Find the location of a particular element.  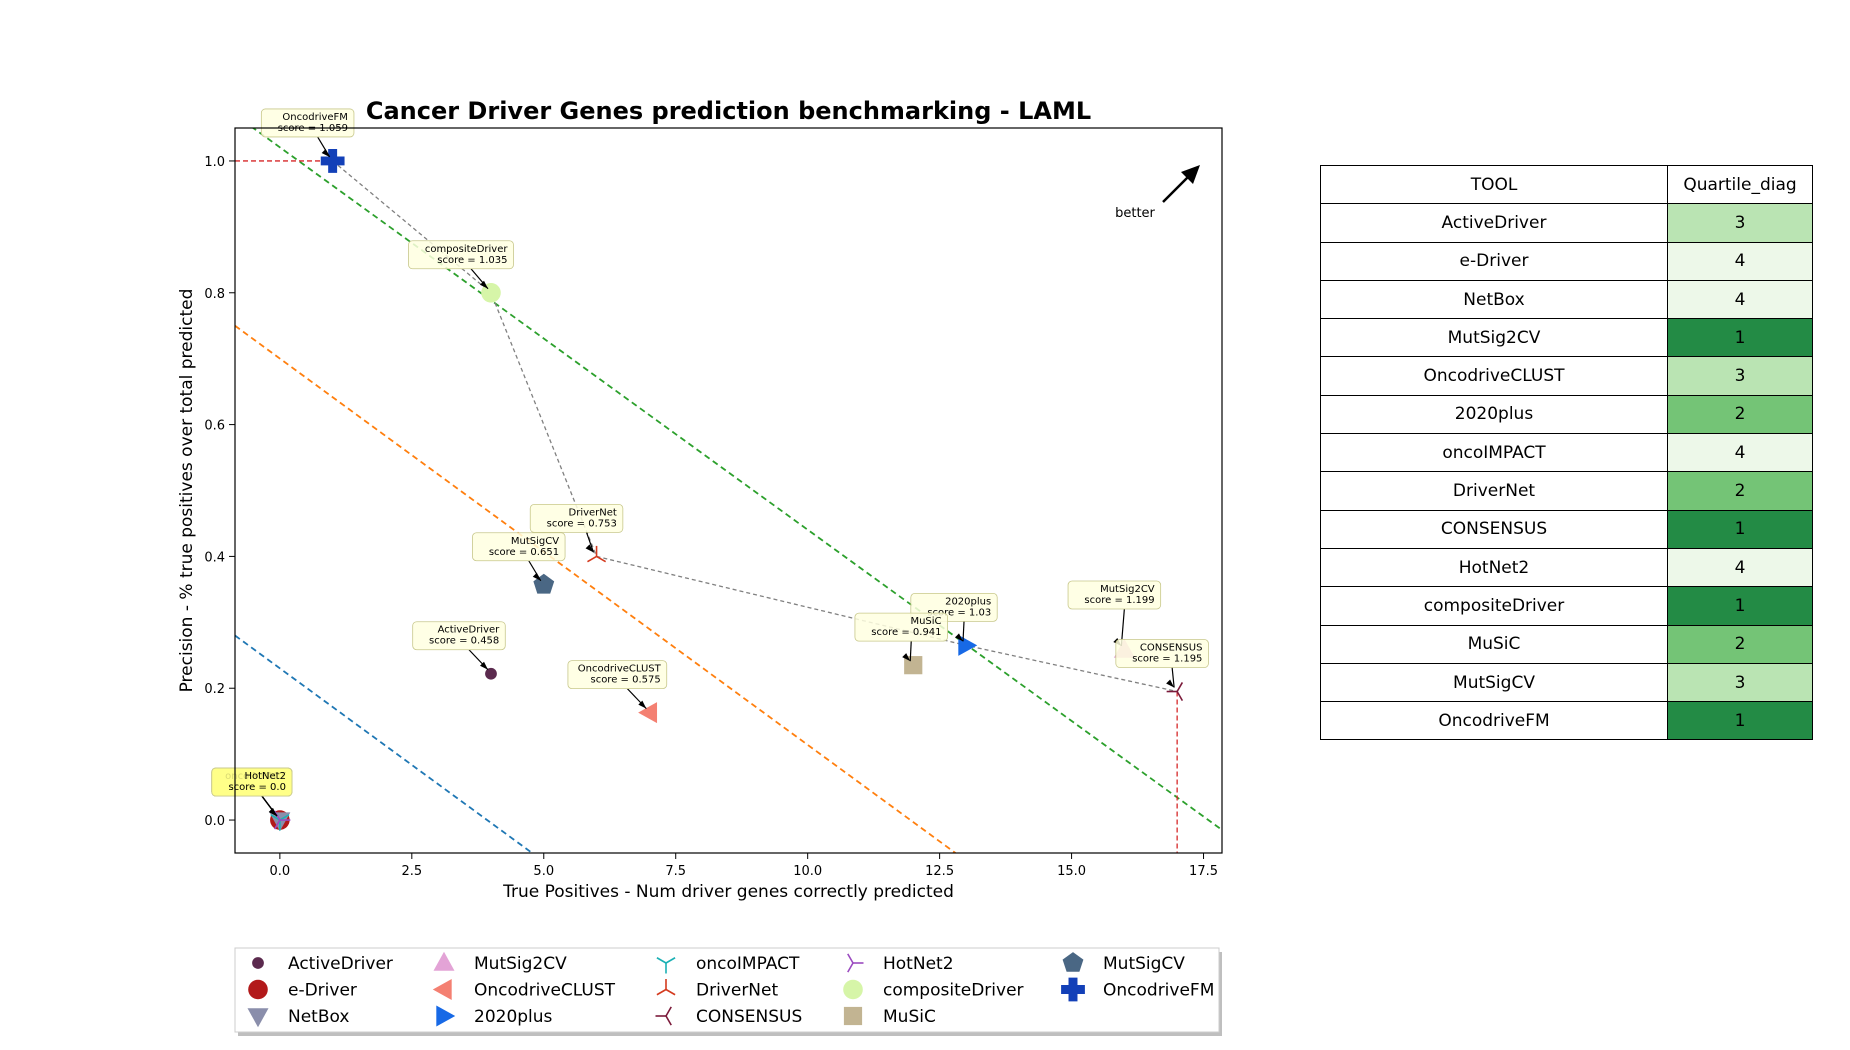

legend-label-activedriver: ActiveDriver is located at coordinates (340, 964).